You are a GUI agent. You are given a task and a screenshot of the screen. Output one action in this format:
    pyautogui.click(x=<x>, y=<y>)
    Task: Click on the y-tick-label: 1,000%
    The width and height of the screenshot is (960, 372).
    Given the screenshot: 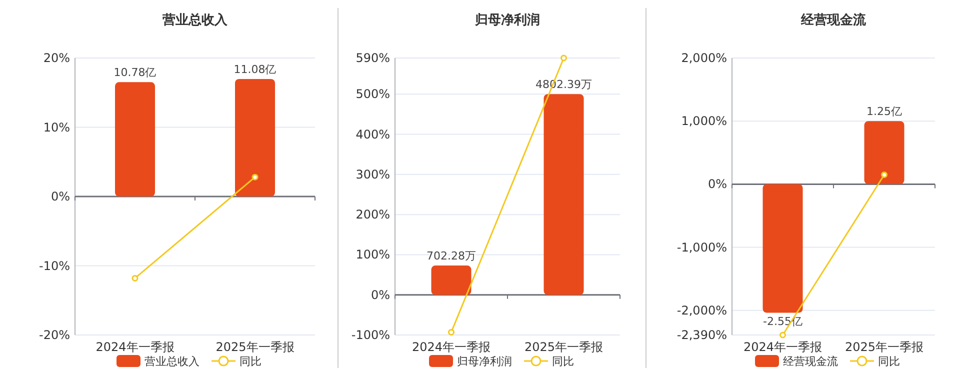 What is the action you would take?
    pyautogui.click(x=704, y=121)
    